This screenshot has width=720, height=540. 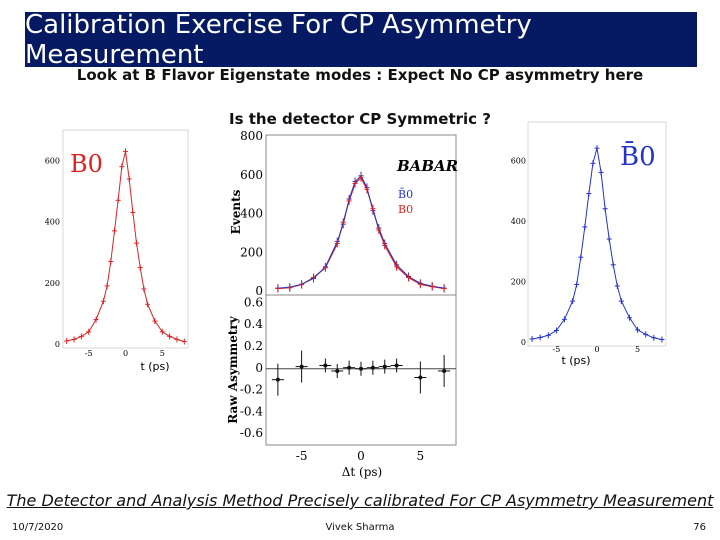 I want to click on right-x-tick: 0, so click(x=596, y=349).